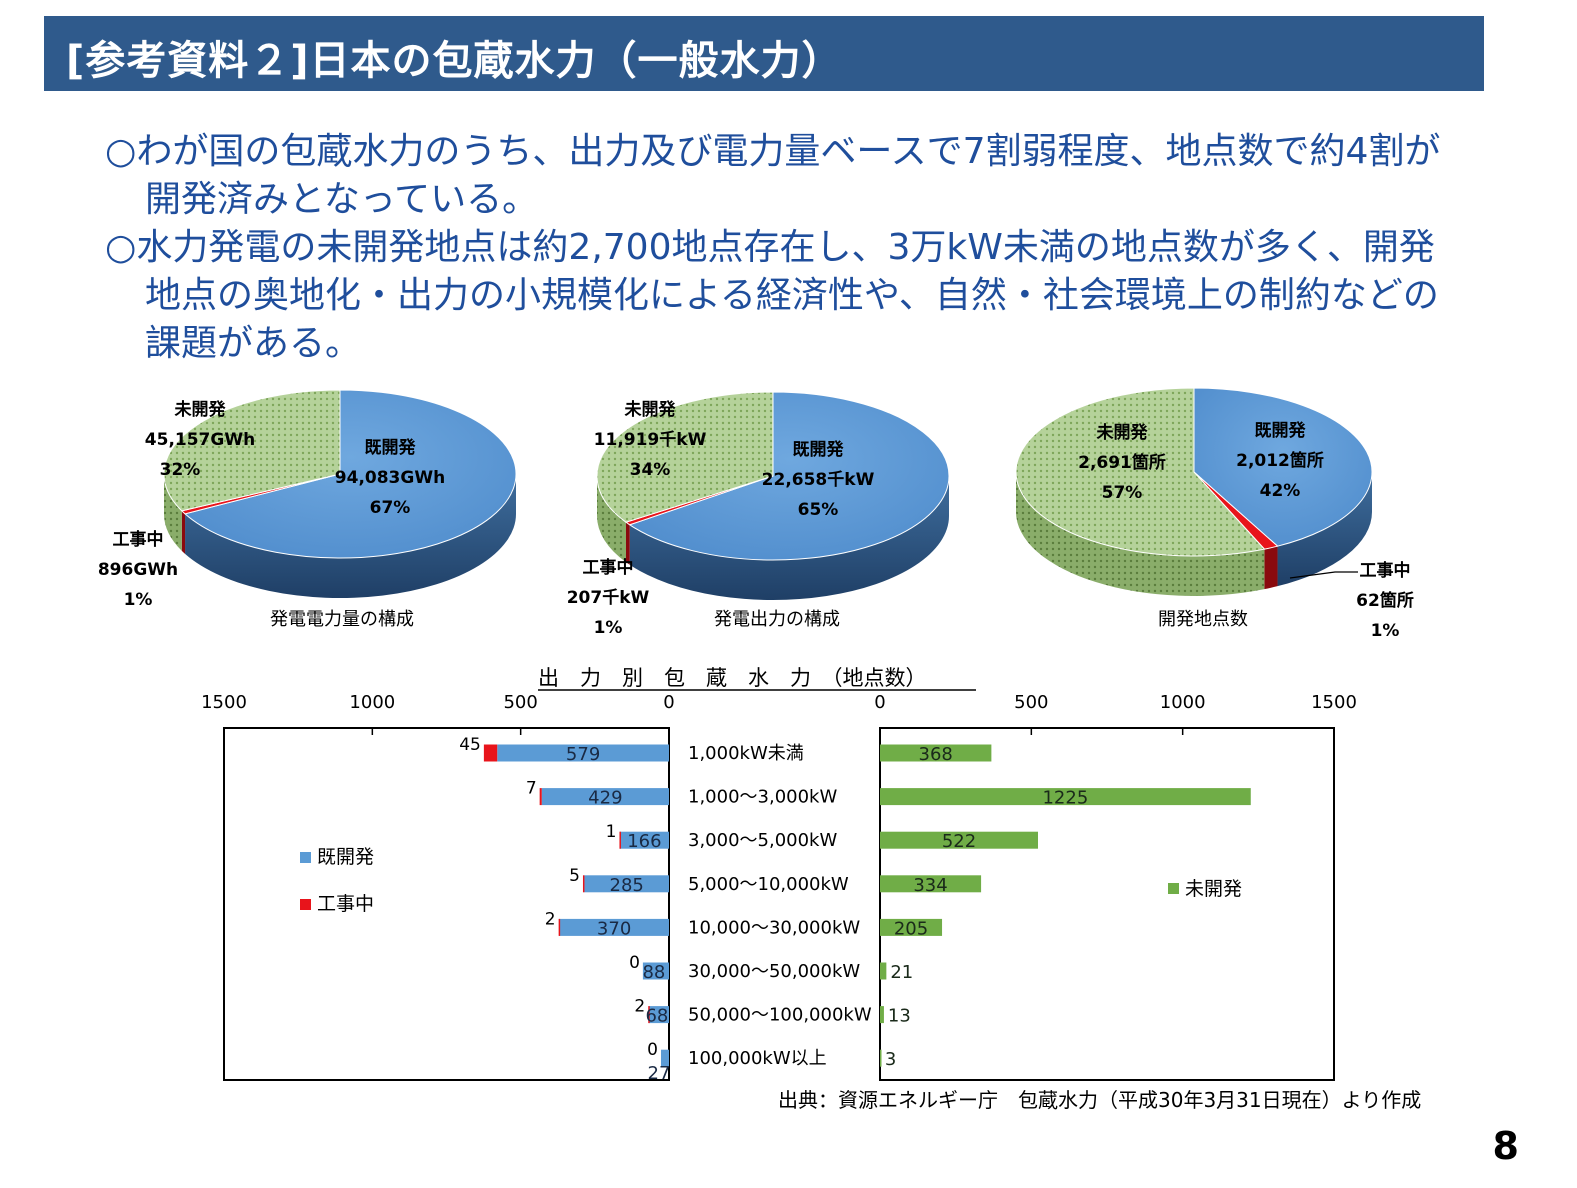 This screenshot has height=1188, width=1577. I want to click on pie2-side-developed, so click(789, 538).